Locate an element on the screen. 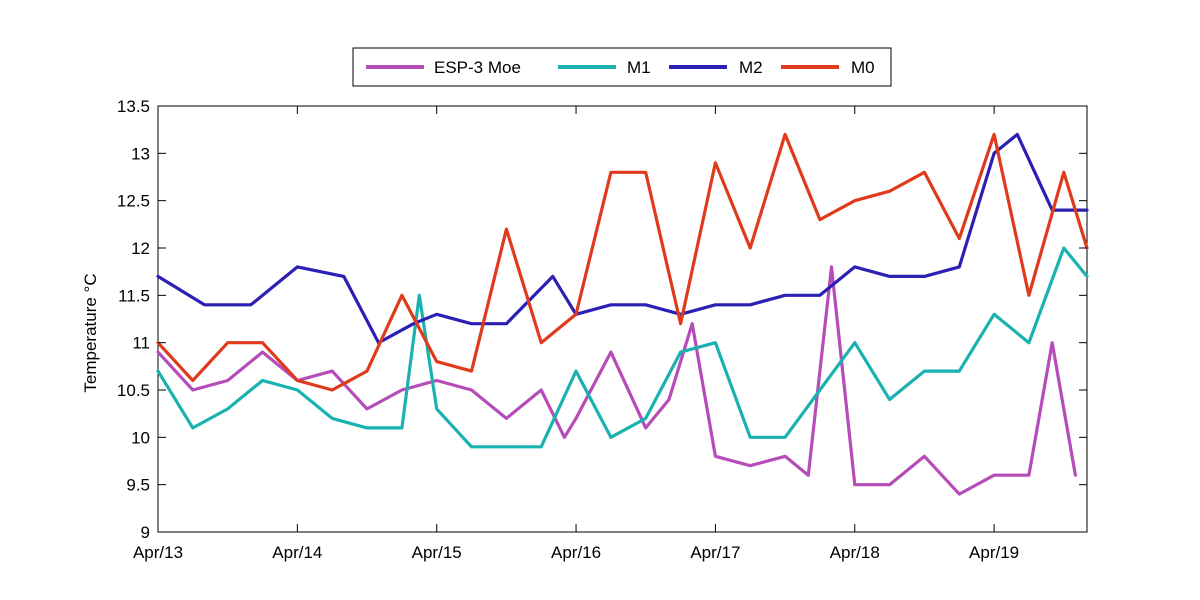 This screenshot has width=1200, height=600. x-tick-label: Apr/15 is located at coordinates (437, 552).